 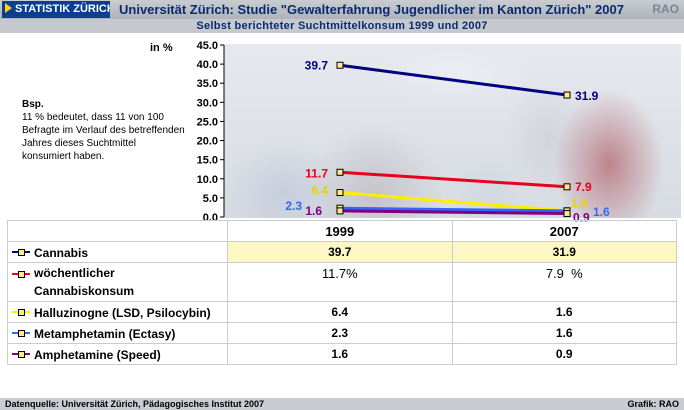 I want to click on row-label: Amphetamine (Speed), so click(x=97, y=354).